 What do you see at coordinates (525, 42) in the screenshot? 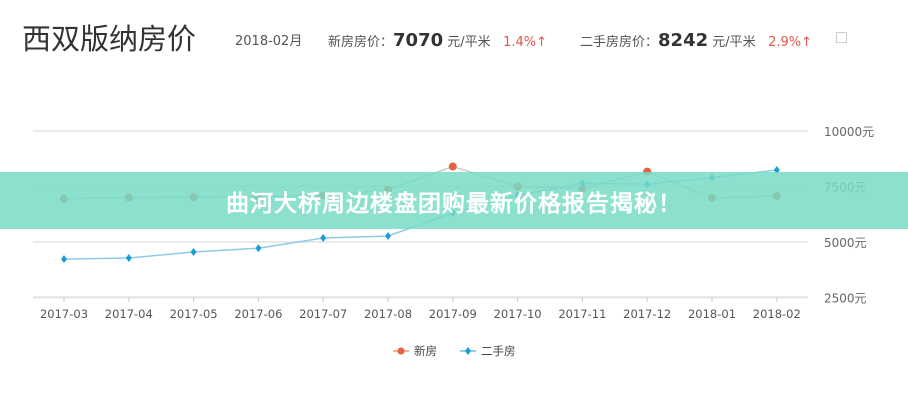
I see `new-price-change: 1.4%↑` at bounding box center [525, 42].